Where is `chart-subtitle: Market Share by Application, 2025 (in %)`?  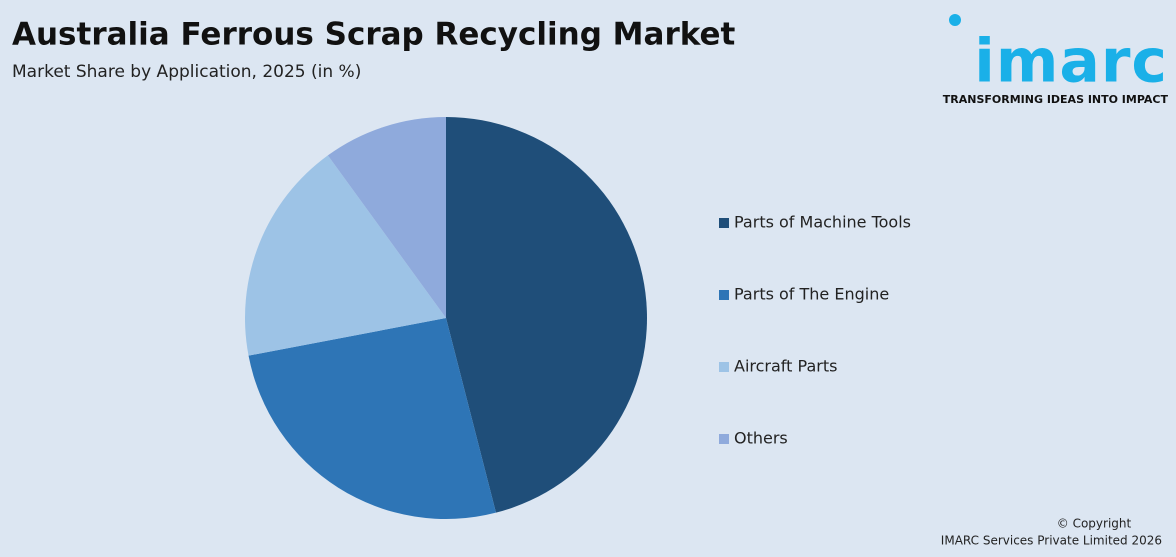
chart-subtitle: Market Share by Application, 2025 (in %) is located at coordinates (186, 72).